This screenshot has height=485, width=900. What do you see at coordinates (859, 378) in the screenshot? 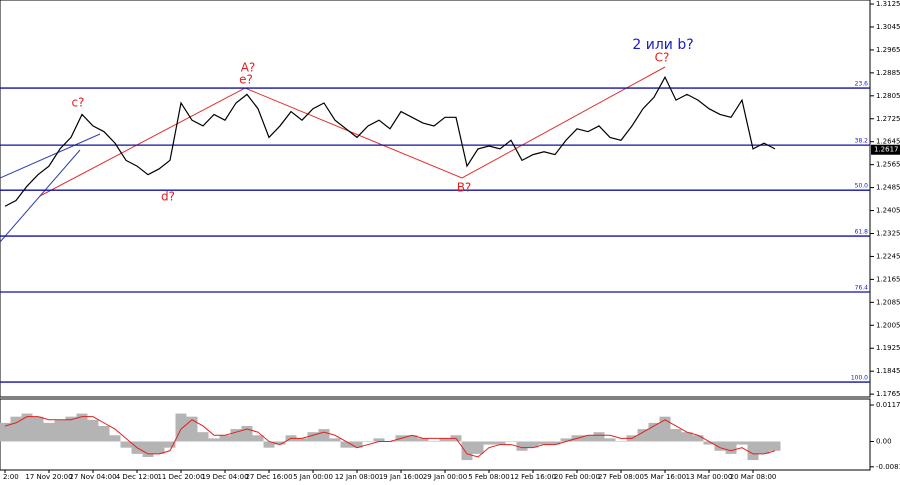
I see `fib-label: 100.0` at bounding box center [859, 378].